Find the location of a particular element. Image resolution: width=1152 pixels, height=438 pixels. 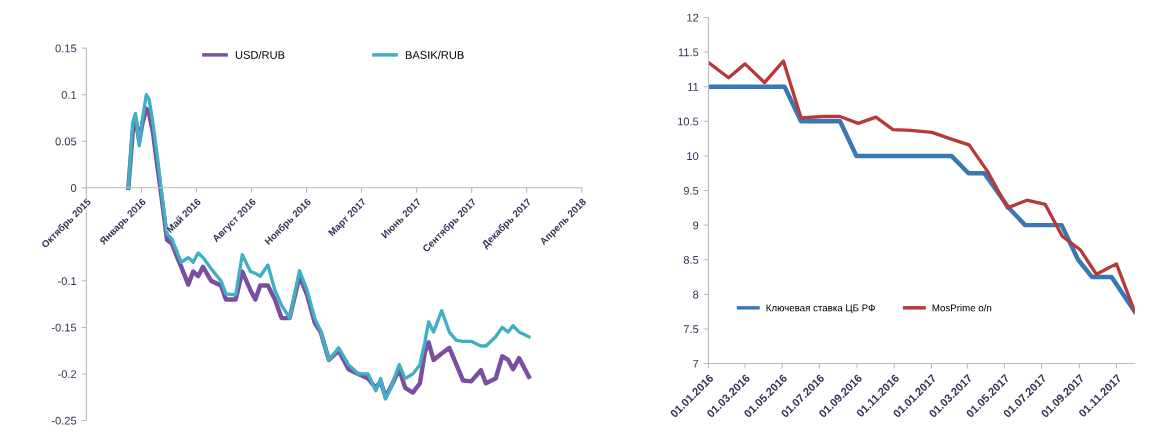

y-tick-label: 12 is located at coordinates (693, 17).